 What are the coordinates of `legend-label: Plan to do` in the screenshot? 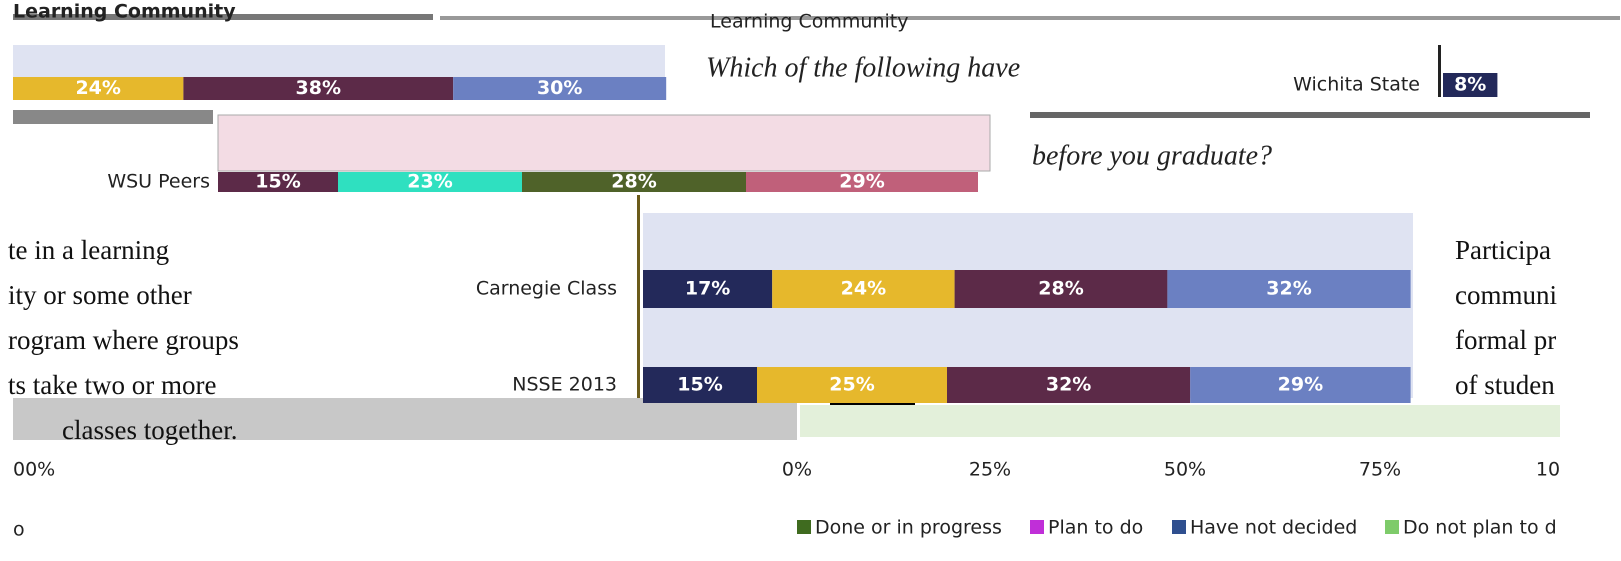 It's located at (1095, 528).